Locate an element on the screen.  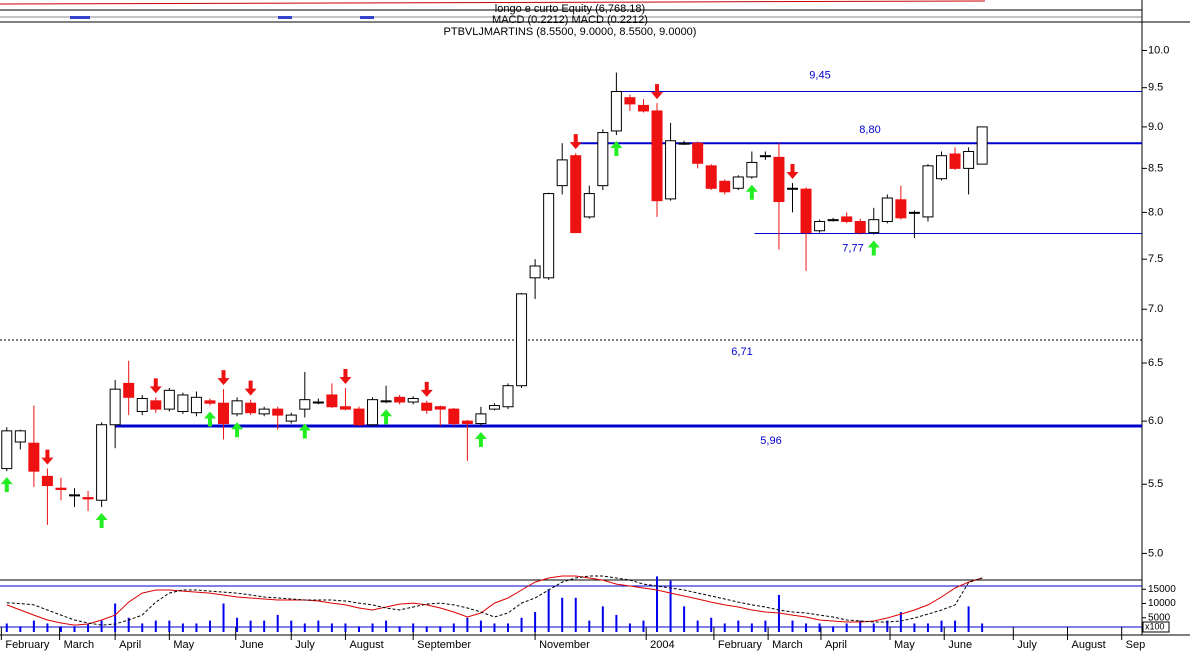
y-tick-label: 9.5 is located at coordinates (1155, 88).